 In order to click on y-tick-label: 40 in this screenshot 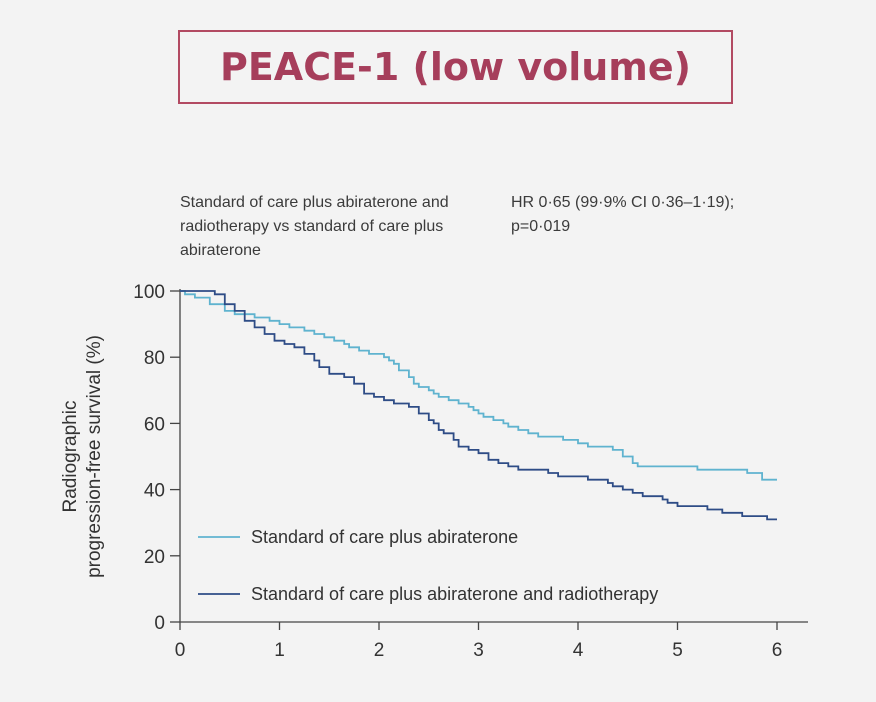, I will do `click(154, 491)`.